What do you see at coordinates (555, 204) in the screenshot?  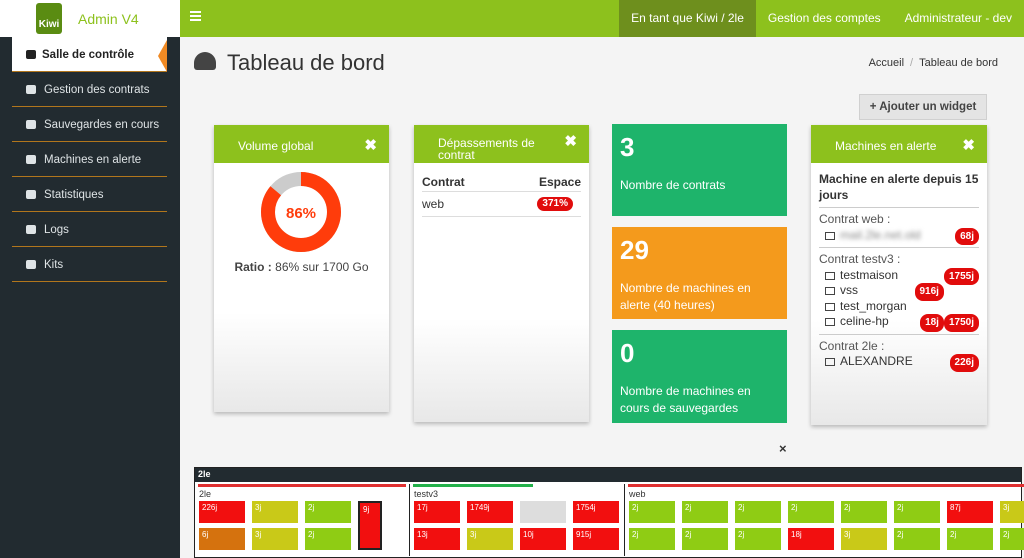 I see `overrun-badge: 371%` at bounding box center [555, 204].